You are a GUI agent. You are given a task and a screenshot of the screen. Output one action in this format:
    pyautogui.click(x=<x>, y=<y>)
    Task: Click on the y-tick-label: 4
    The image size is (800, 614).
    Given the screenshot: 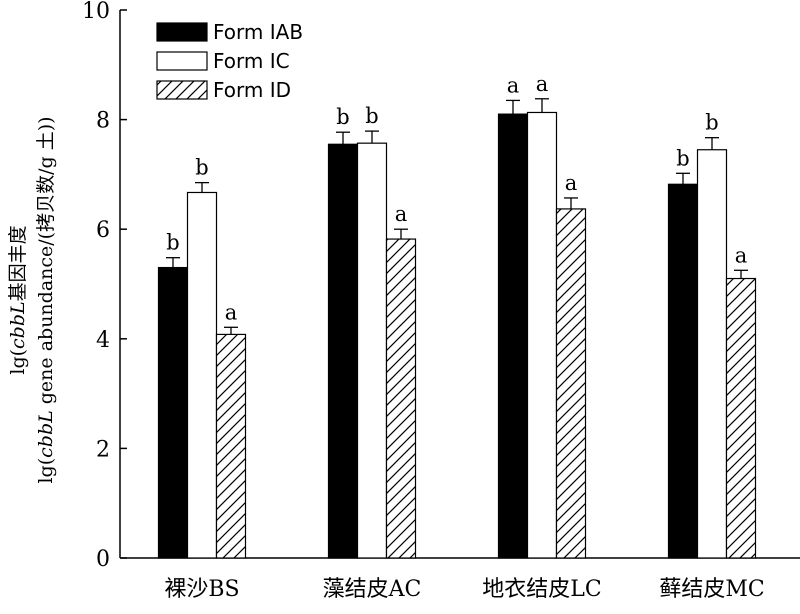 What is the action you would take?
    pyautogui.click(x=103, y=340)
    